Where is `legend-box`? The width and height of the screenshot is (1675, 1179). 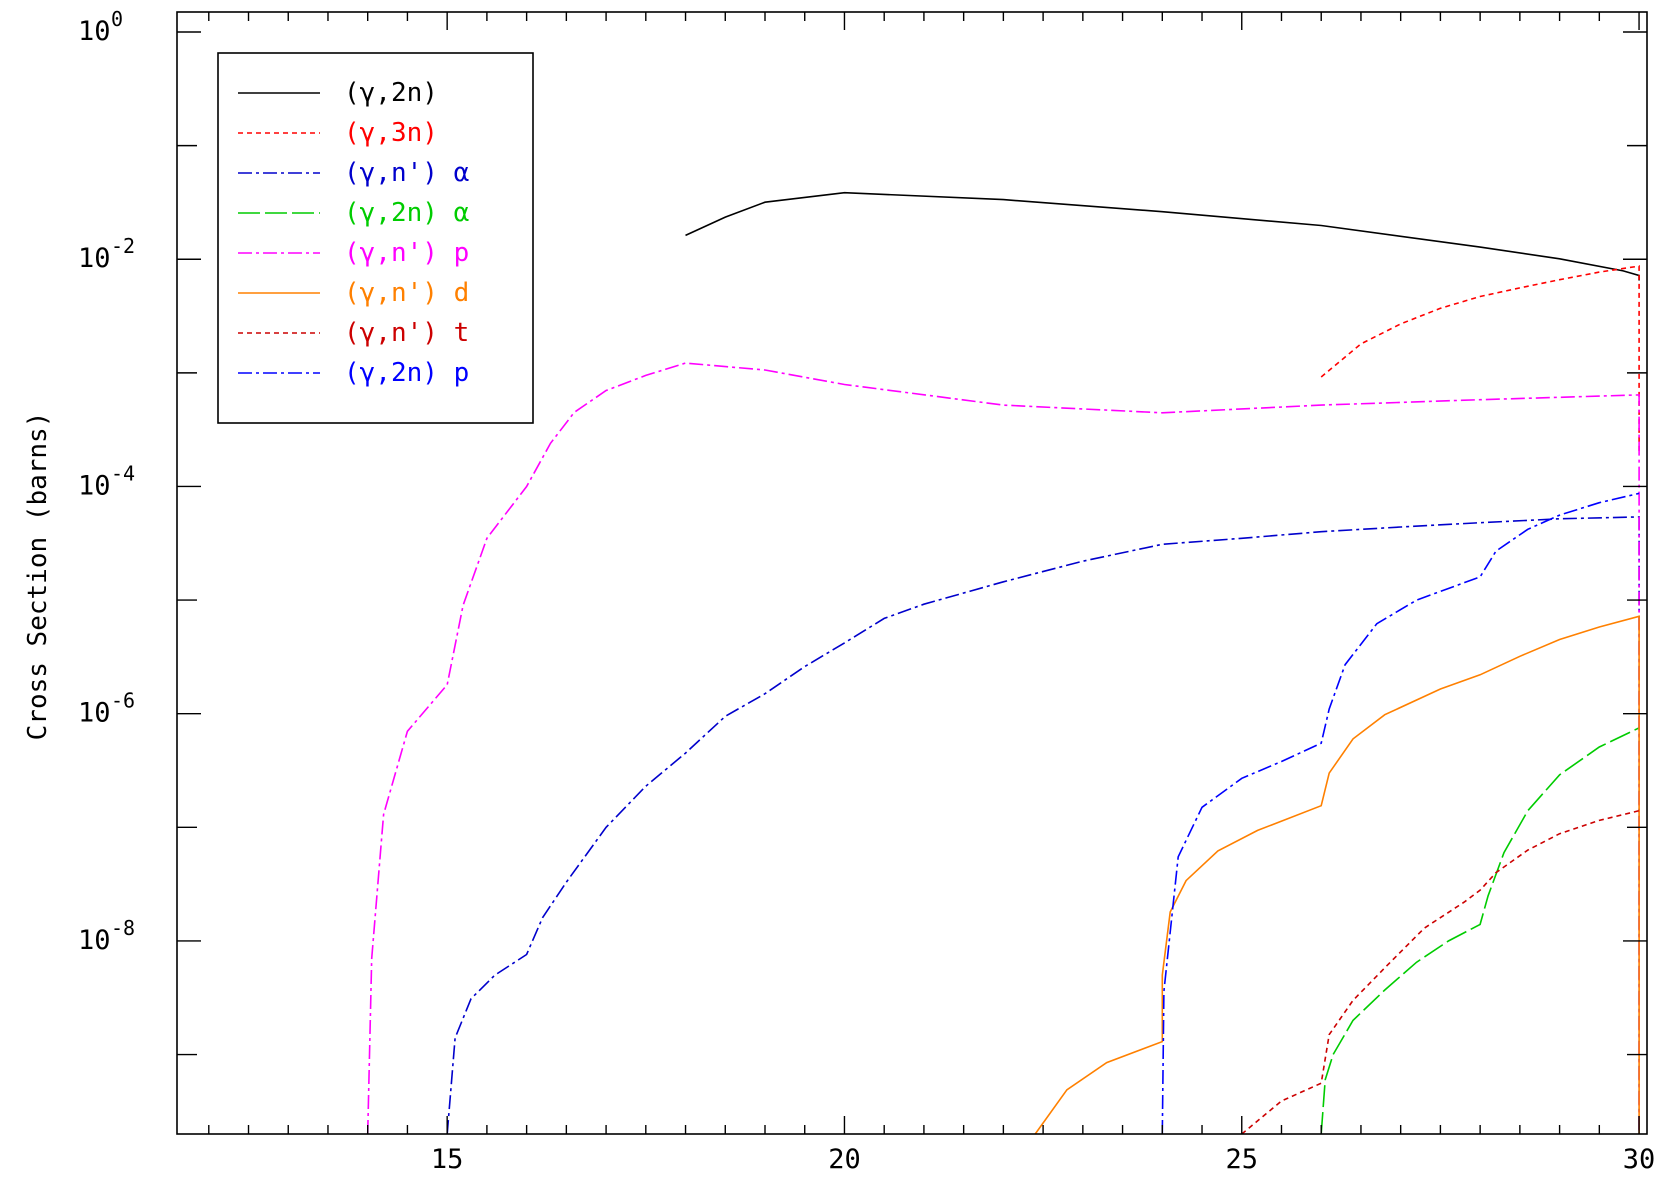
legend-box is located at coordinates (375, 238).